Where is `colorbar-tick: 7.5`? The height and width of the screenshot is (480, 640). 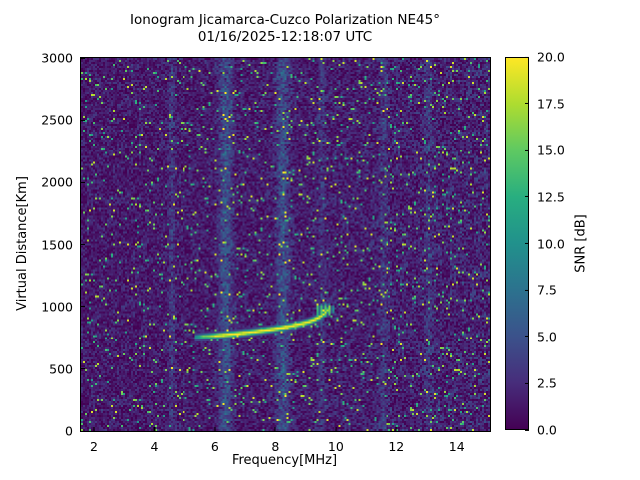 colorbar-tick: 7.5 is located at coordinates (541, 290).